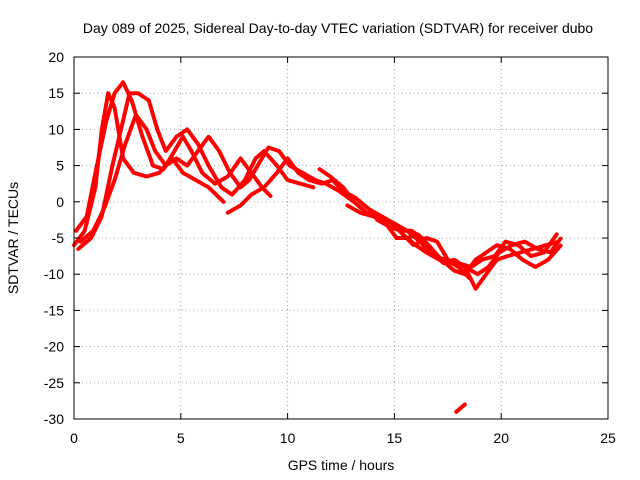 The image size is (640, 480). I want to click on y-axis-label: SDTVAR / TECUs, so click(13, 238).